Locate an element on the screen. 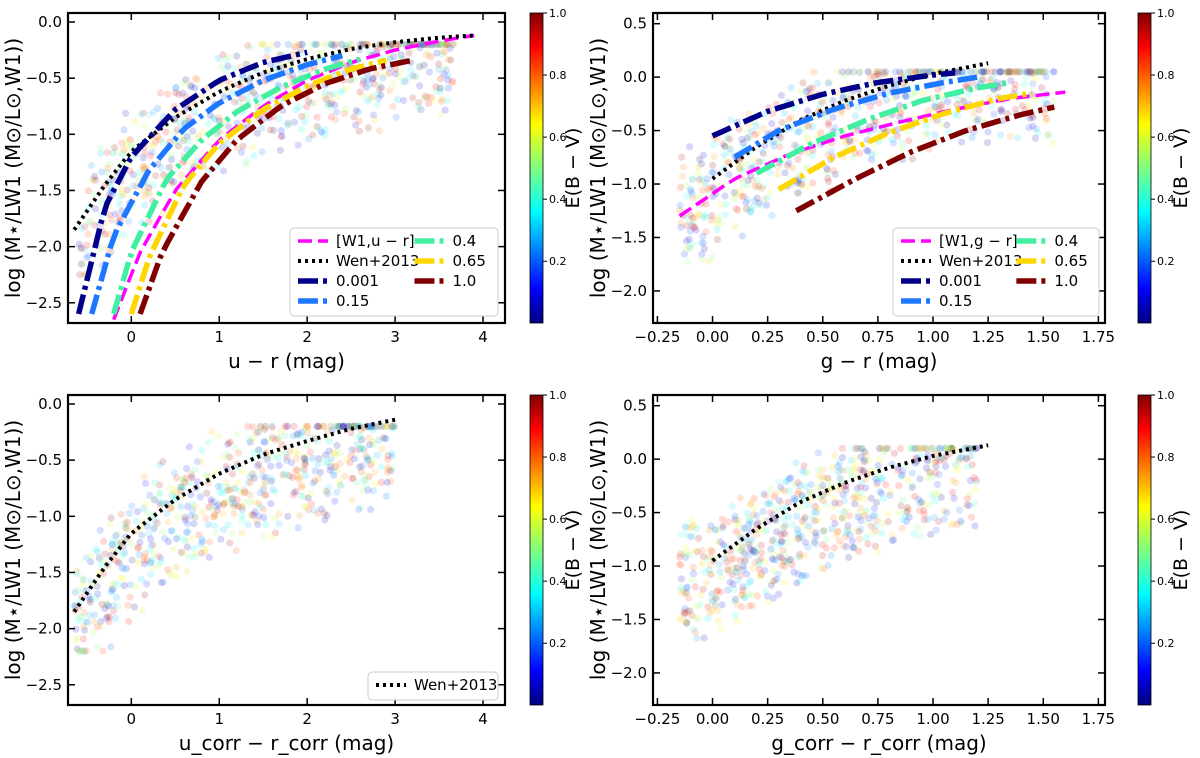 This screenshot has width=1200, height=758. x-tick-label: 1.00 is located at coordinates (932, 719).